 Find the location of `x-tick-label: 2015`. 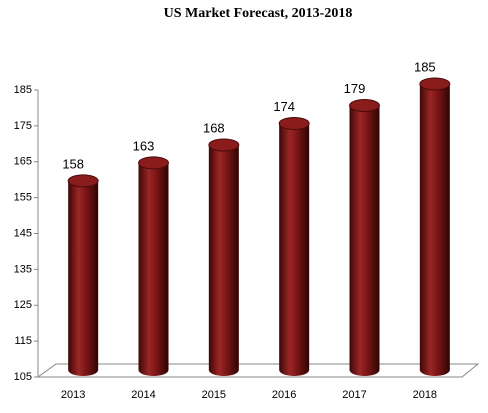

x-tick-label: 2015 is located at coordinates (214, 395).